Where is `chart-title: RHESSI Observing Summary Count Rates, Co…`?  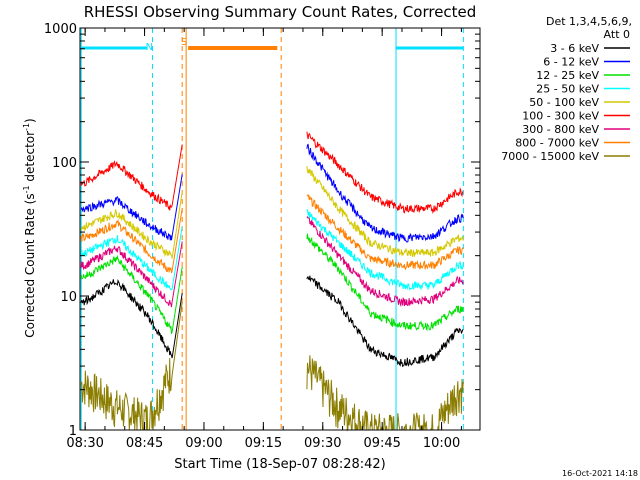
chart-title: RHESSI Observing Summary Count Rates, Co… is located at coordinates (280, 12).